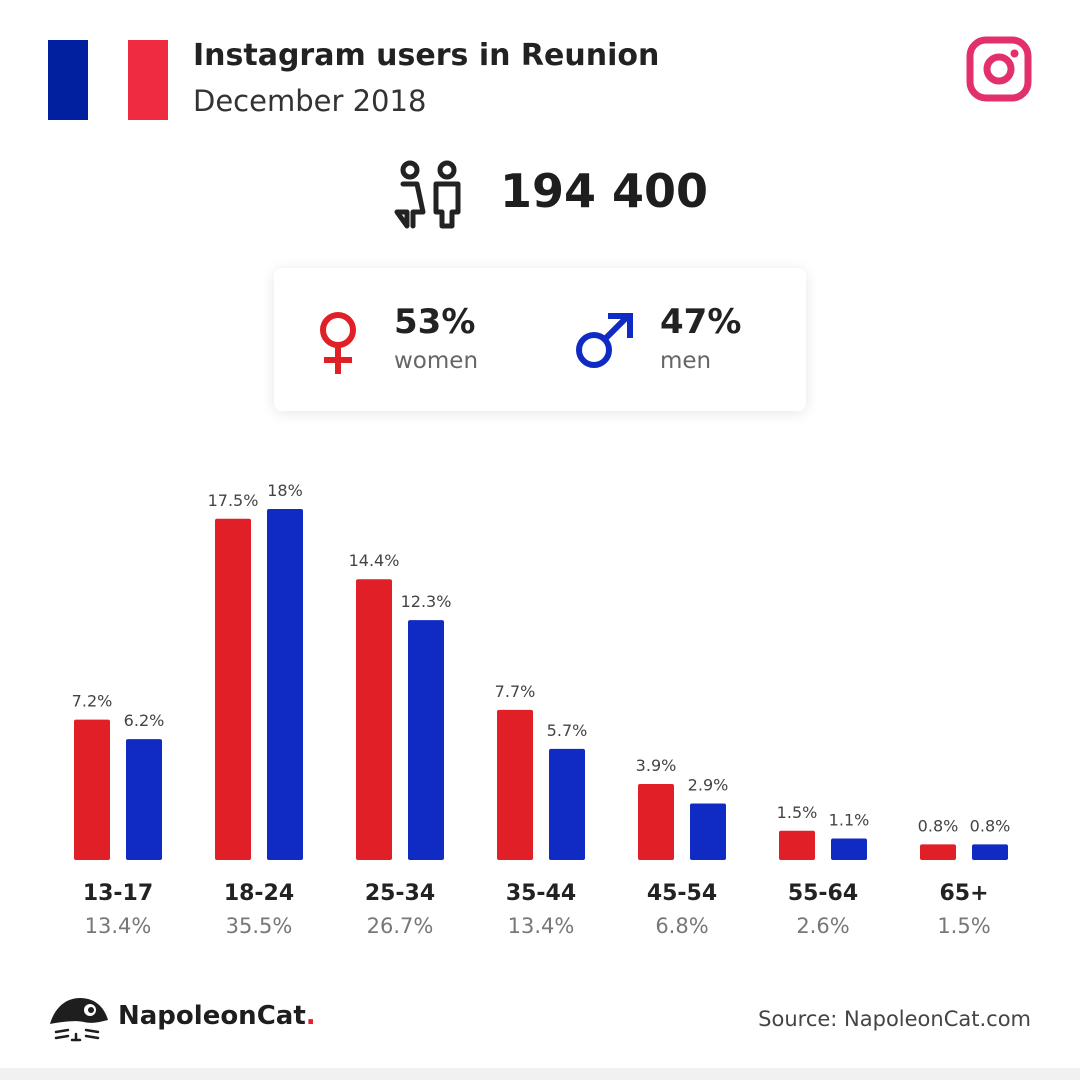 This screenshot has height=1080, width=1080. What do you see at coordinates (938, 825) in the screenshot?
I see `women-value-label: 0.8%` at bounding box center [938, 825].